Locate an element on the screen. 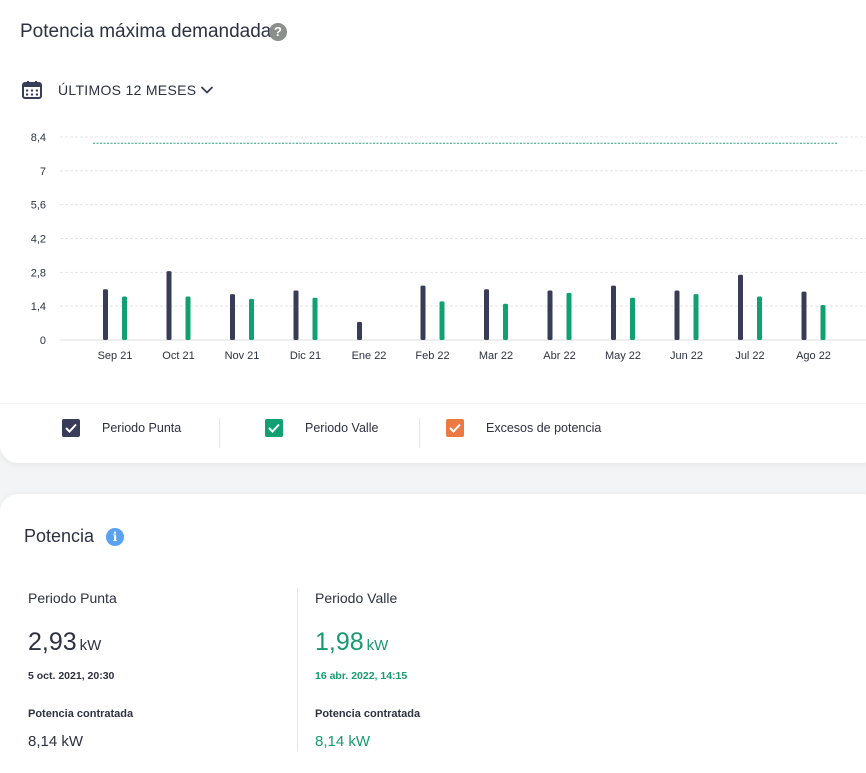 The image size is (866, 773). x-tick-label: Dic 21 is located at coordinates (305, 356).